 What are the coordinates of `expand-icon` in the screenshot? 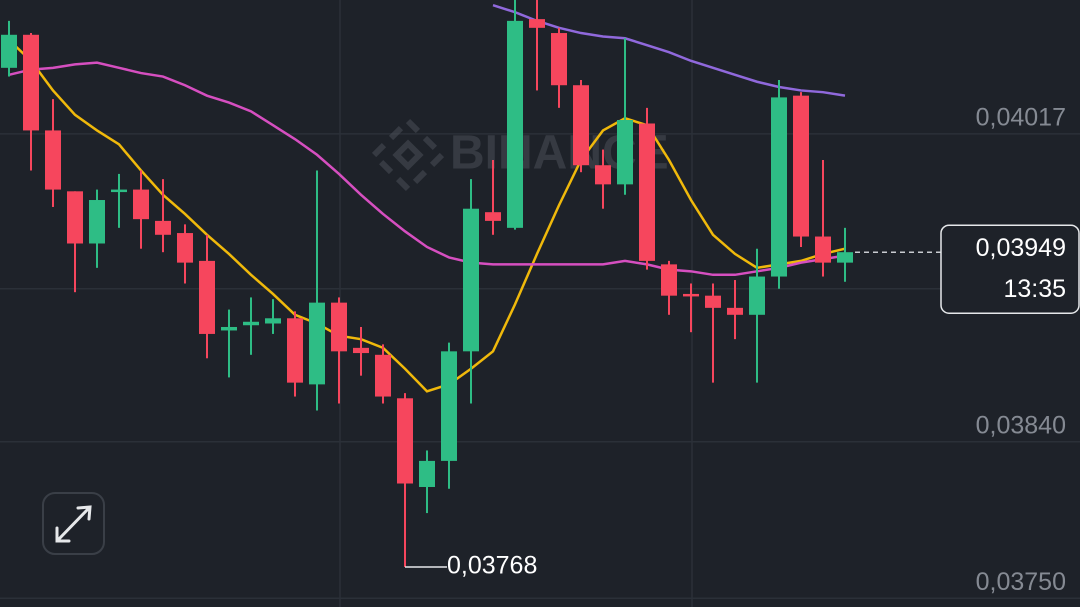 It's located at (73, 524).